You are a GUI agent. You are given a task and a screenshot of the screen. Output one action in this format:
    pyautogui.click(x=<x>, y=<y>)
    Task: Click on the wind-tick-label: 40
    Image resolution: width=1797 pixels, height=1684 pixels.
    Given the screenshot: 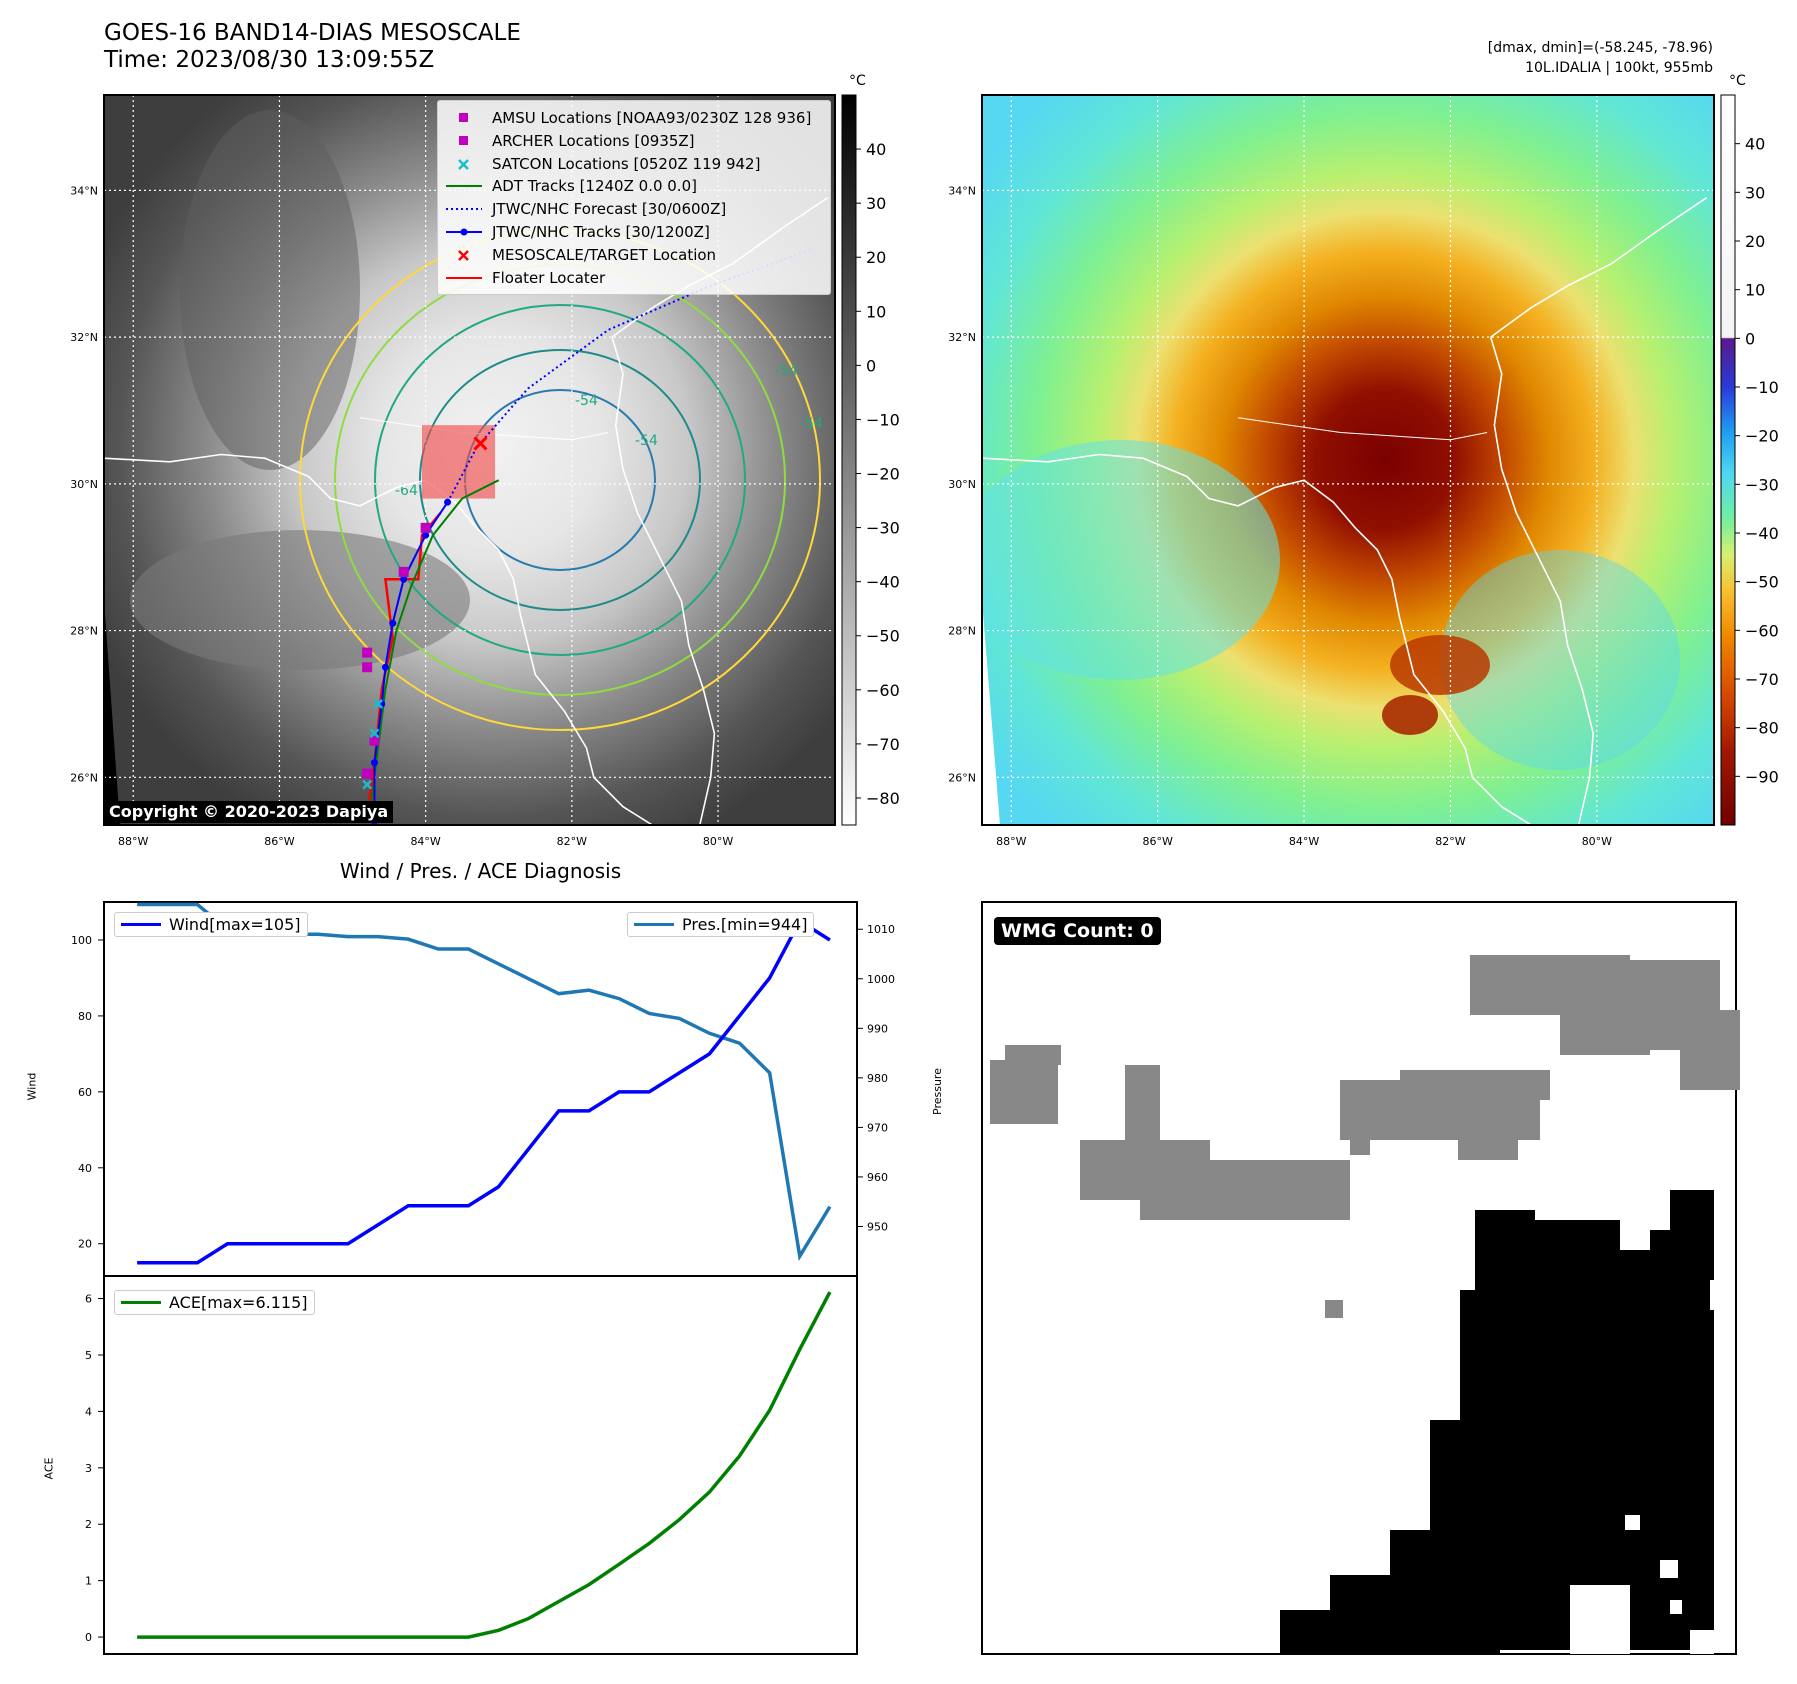 What is the action you would take?
    pyautogui.click(x=85, y=1168)
    